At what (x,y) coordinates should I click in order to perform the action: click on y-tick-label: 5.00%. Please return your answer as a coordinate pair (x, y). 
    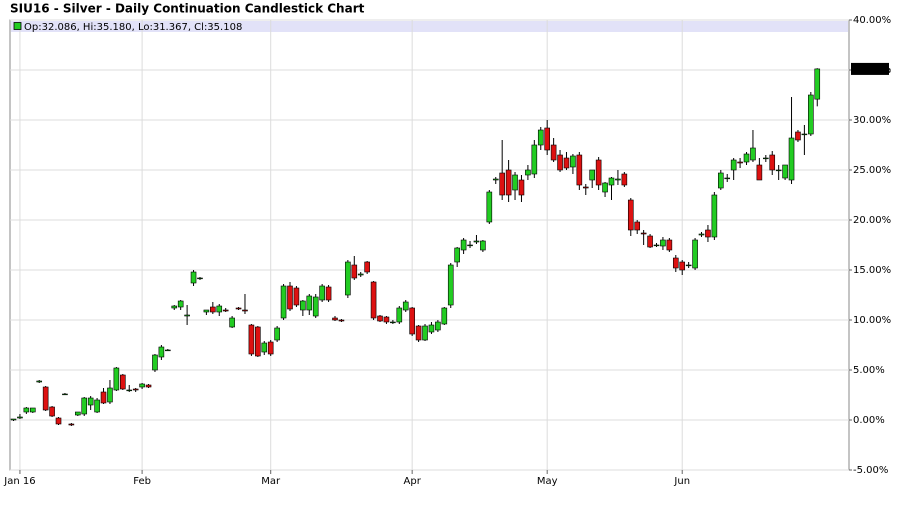
    Looking at the image, I should click on (869, 370).